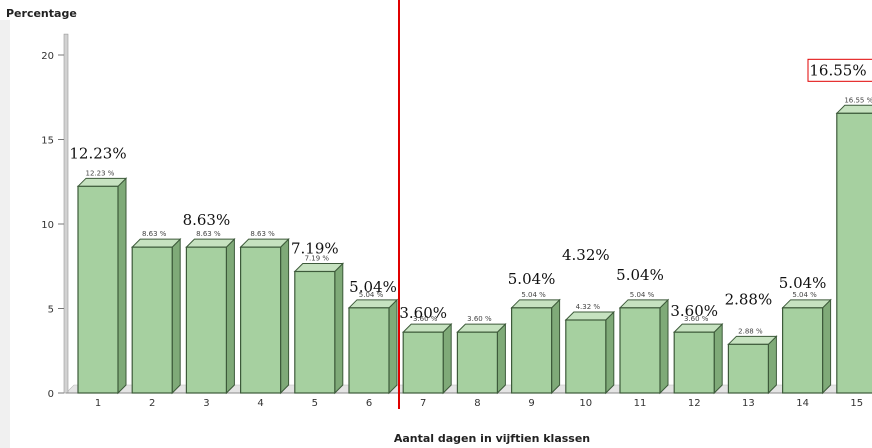 Image resolution: width=872 pixels, height=448 pixels. What do you see at coordinates (51, 394) in the screenshot?
I see `y-tick-label: 0` at bounding box center [51, 394].